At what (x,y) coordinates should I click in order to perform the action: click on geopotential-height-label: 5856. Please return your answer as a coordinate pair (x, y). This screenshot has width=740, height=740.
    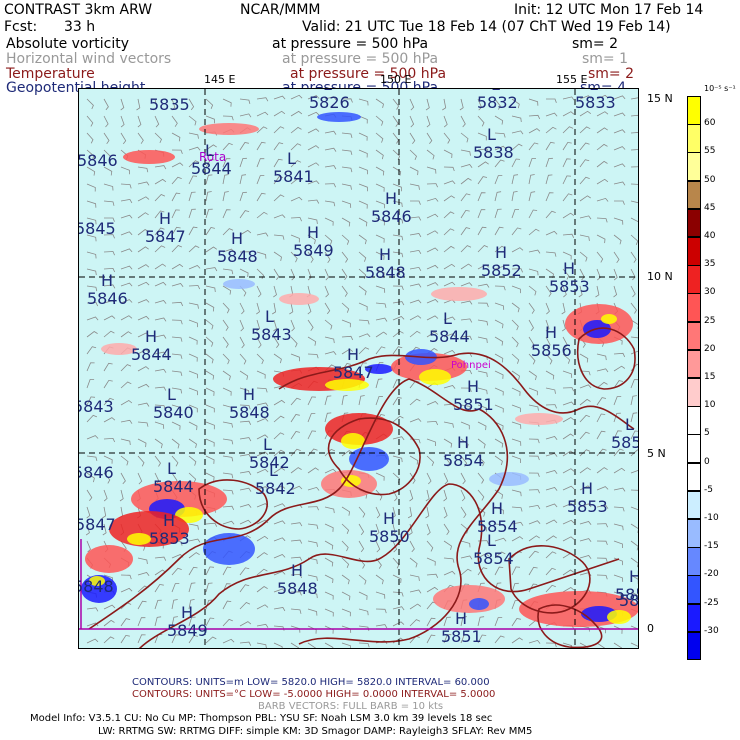
    Looking at the image, I should click on (551, 350).